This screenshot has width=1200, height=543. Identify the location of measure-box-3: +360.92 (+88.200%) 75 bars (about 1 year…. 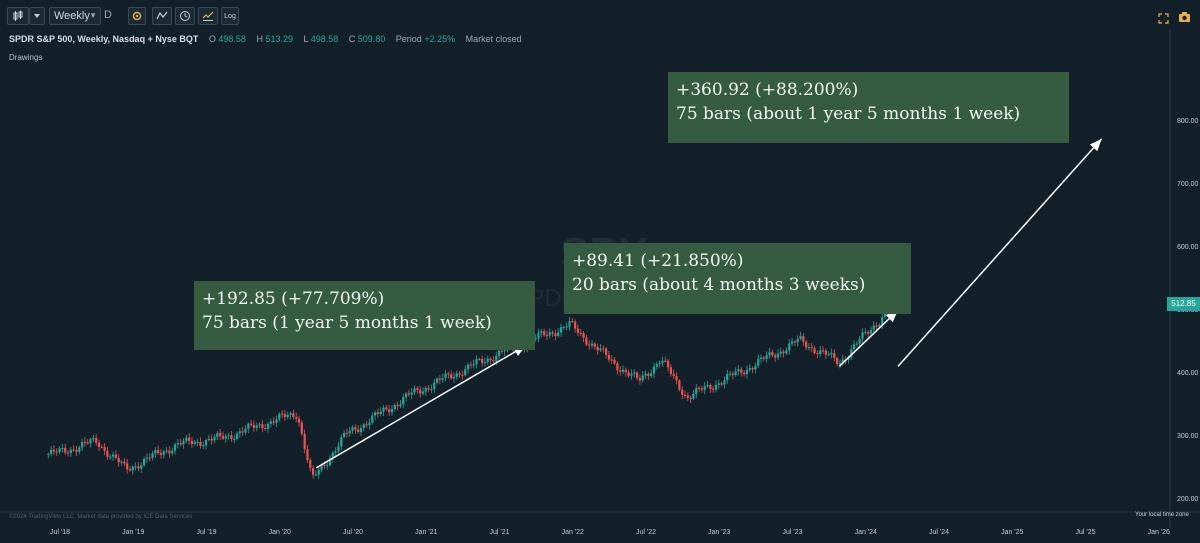
(868, 107).